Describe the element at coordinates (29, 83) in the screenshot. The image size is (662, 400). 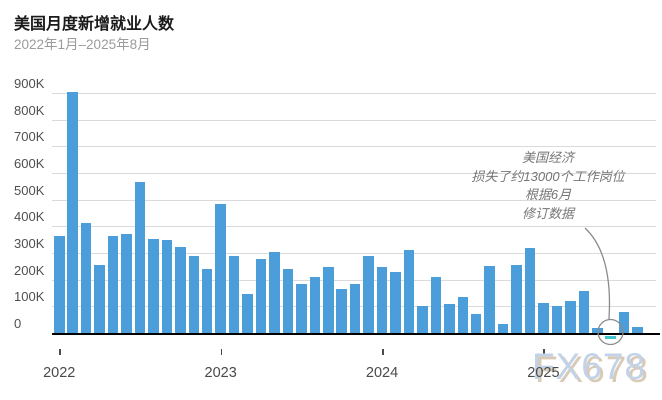
I see `y-axis-label-900k: 900K` at that location.